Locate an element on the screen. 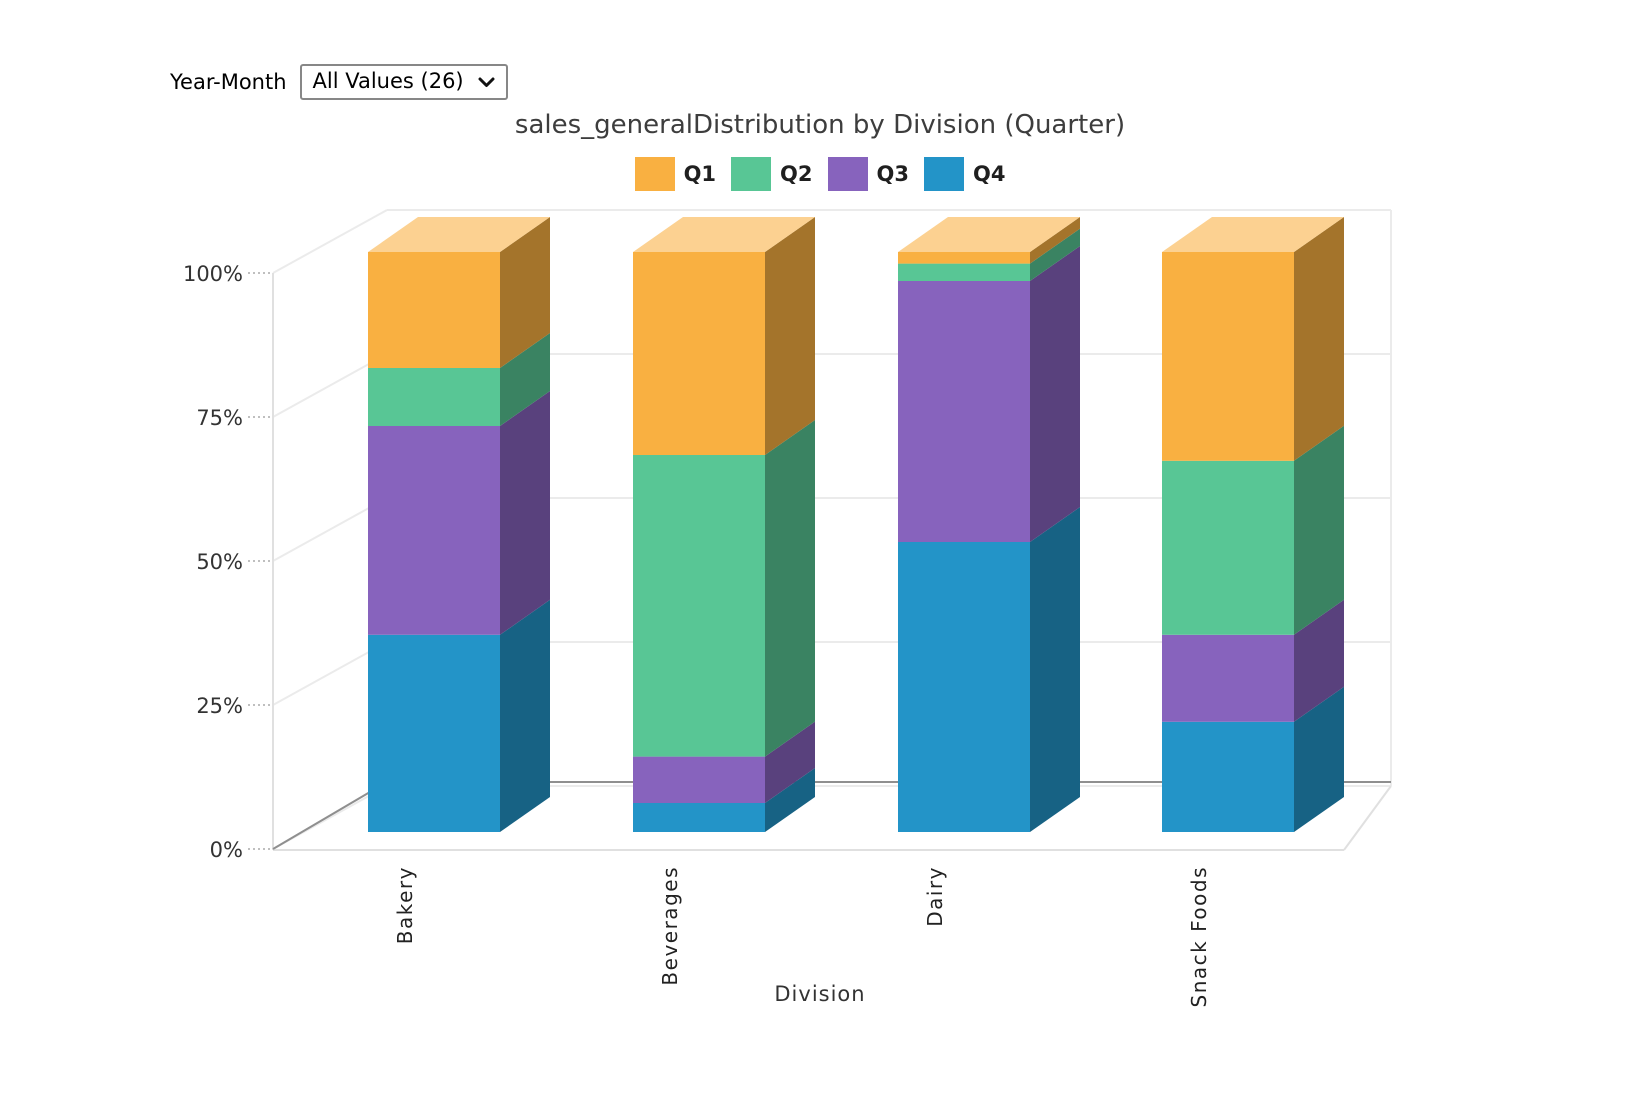  bar-segment-beverages-q2 is located at coordinates (699, 606).